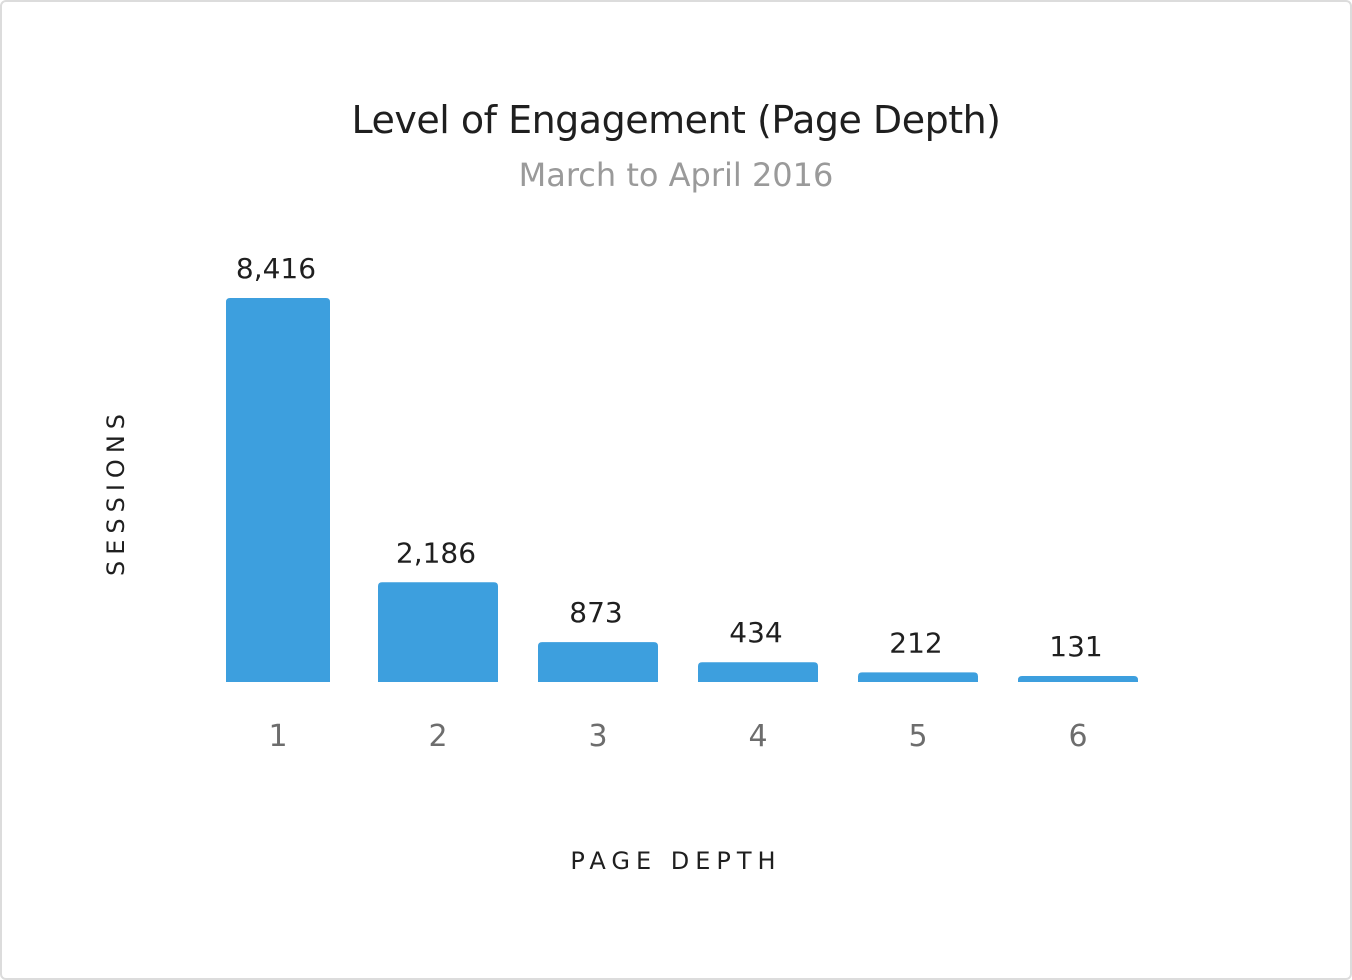 This screenshot has width=1352, height=980. Describe the element at coordinates (1077, 736) in the screenshot. I see `category-label-6: 6` at that location.